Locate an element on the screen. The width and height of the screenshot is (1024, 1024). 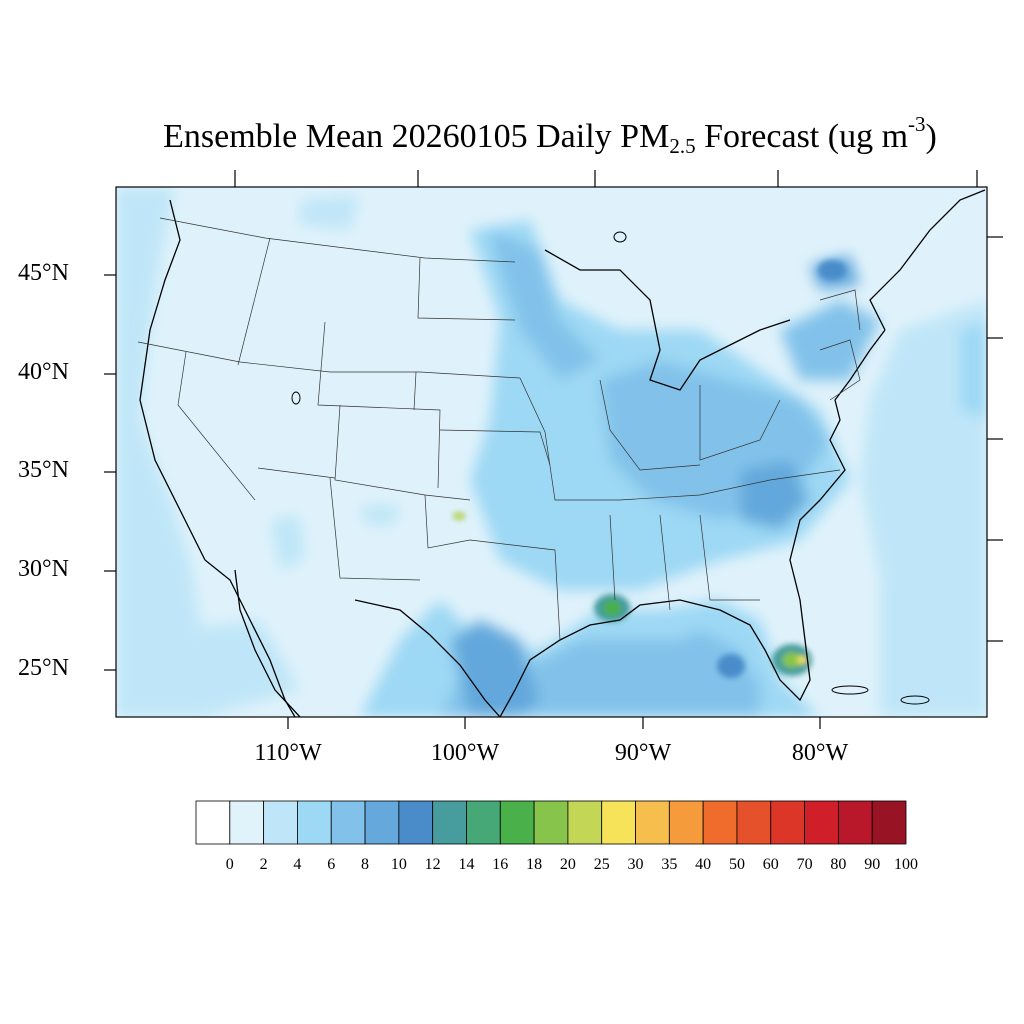
colorbar-label: 18 is located at coordinates (534, 864).